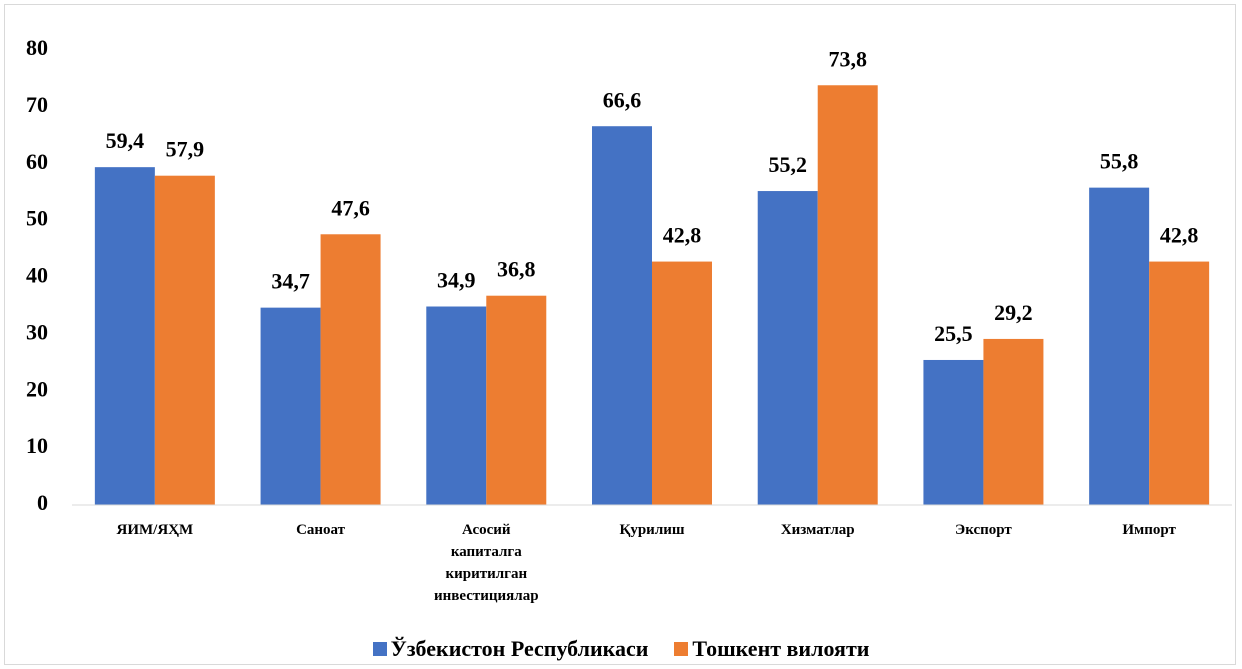  What do you see at coordinates (37, 445) in the screenshot?
I see `y-tick-label: 10` at bounding box center [37, 445].